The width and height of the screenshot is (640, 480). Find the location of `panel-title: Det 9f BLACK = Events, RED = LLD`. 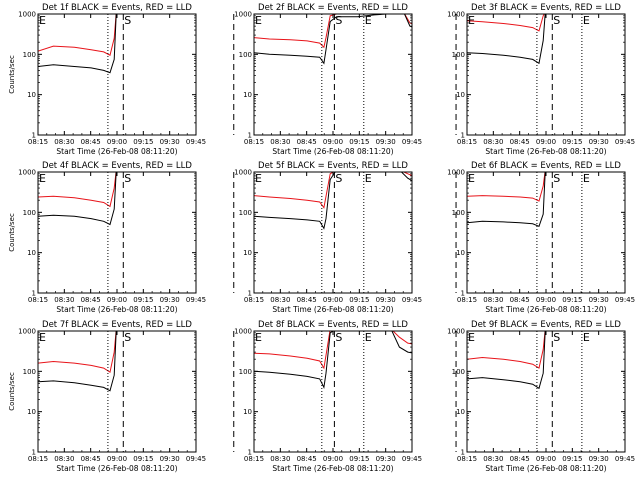

panel-title: Det 9f BLACK = Events, RED = LLD is located at coordinates (546, 325).